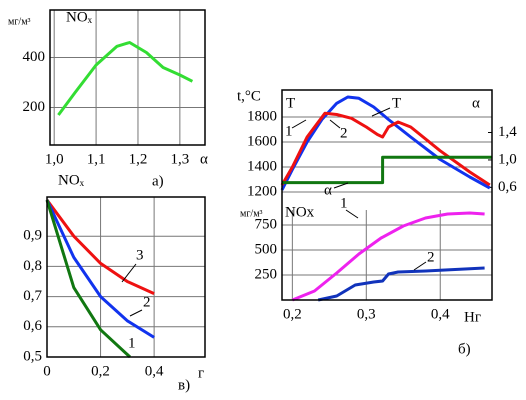  What do you see at coordinates (32, 236) in the screenshot?
I see `y-tick-label: 0,9` at bounding box center [32, 236].